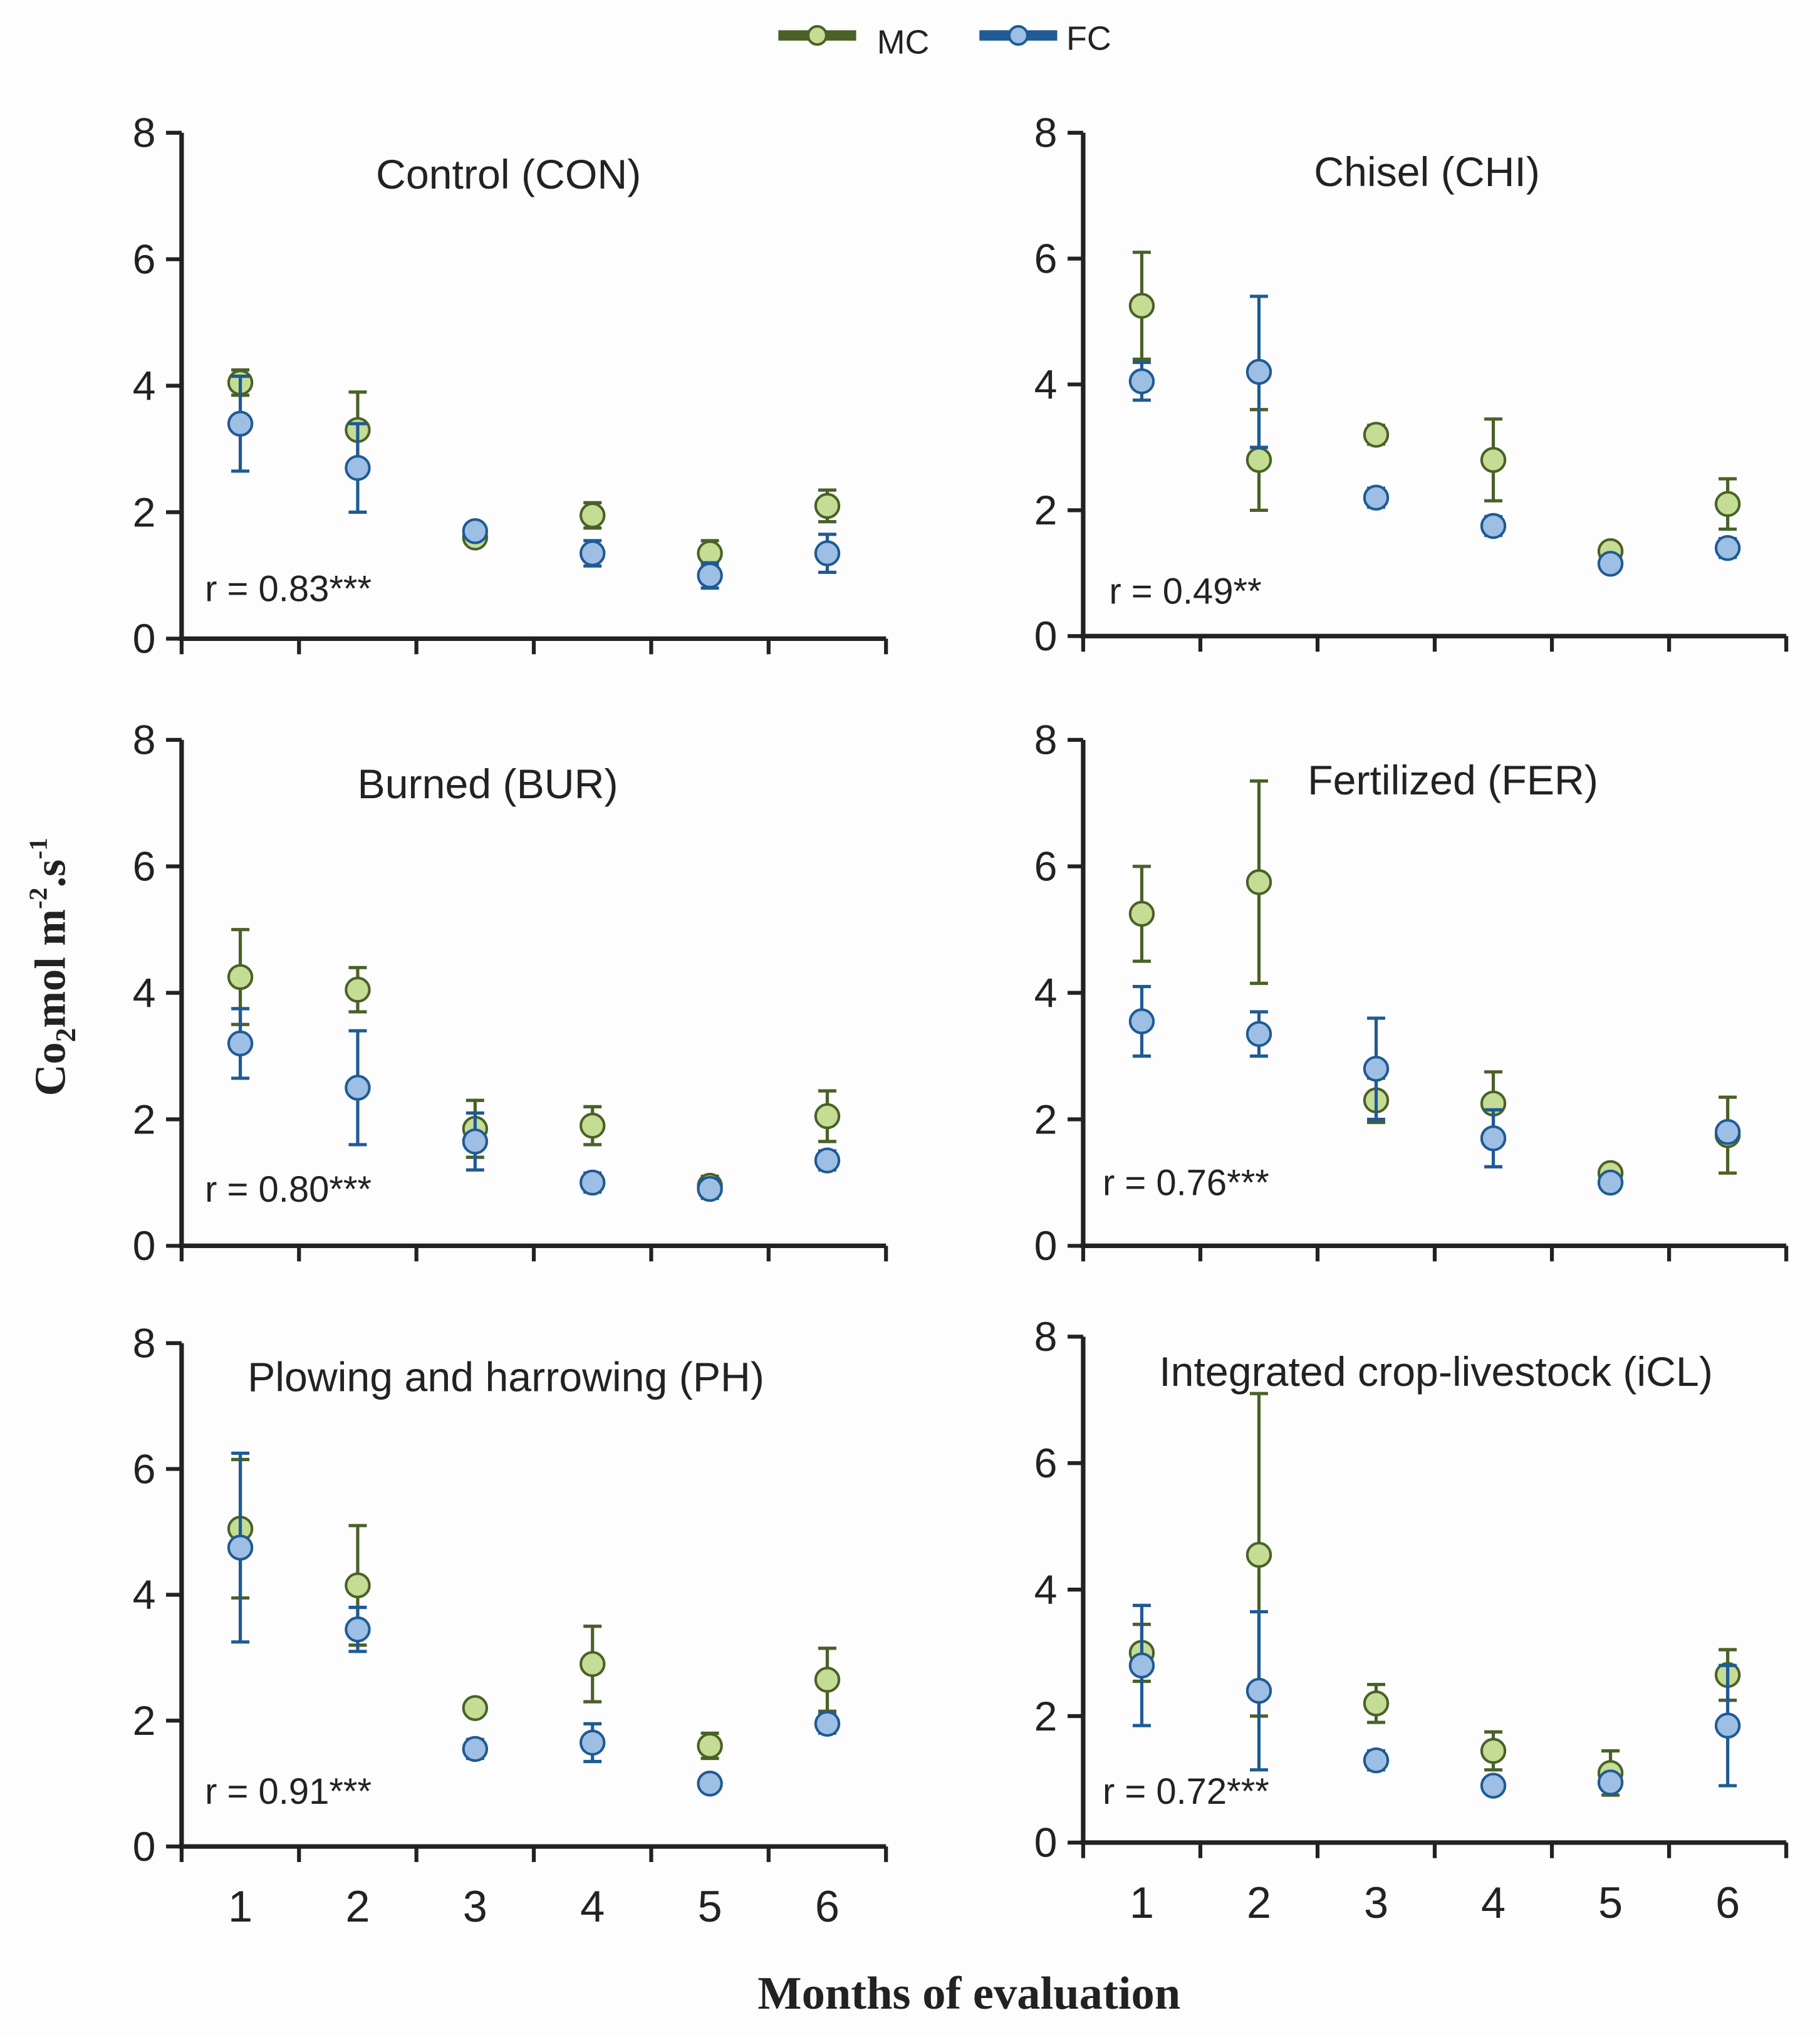  What do you see at coordinates (1376, 1902) in the screenshot?
I see `x-tick-label: 3` at bounding box center [1376, 1902].